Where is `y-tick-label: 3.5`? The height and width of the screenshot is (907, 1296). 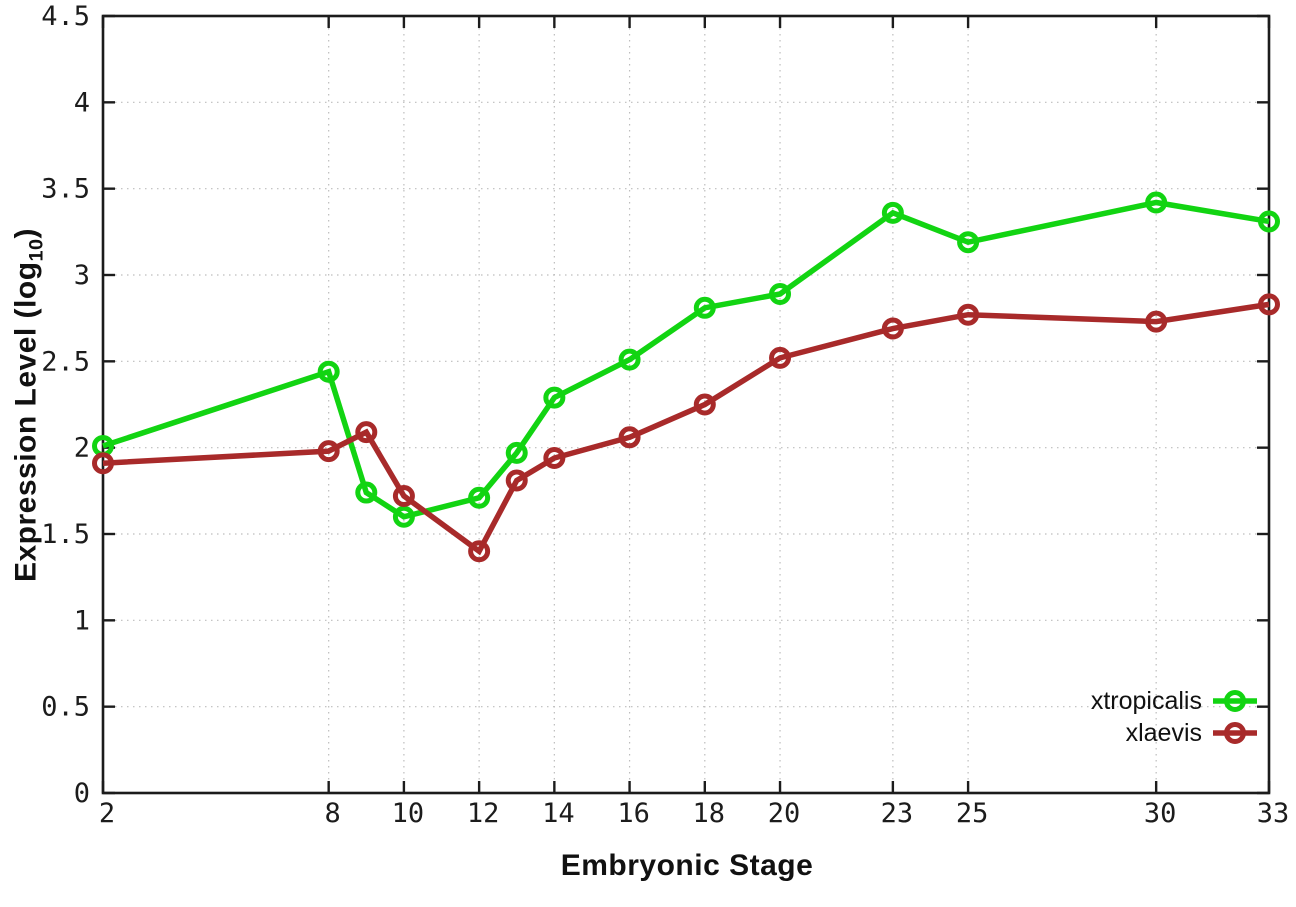 y-tick-label: 3.5 is located at coordinates (65, 189).